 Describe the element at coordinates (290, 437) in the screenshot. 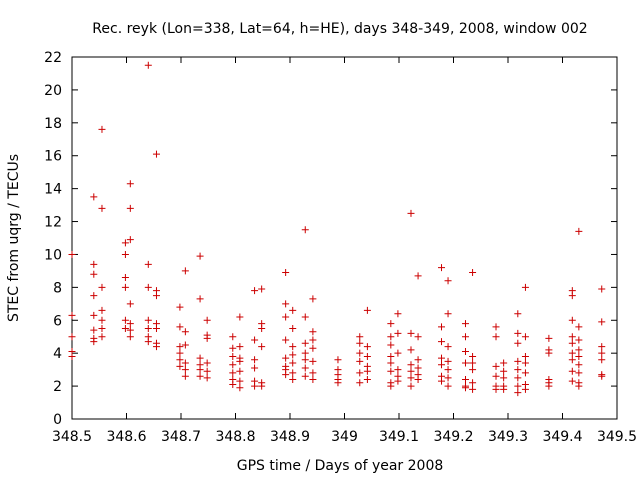

I see `x-tick-label: 348.9` at that location.